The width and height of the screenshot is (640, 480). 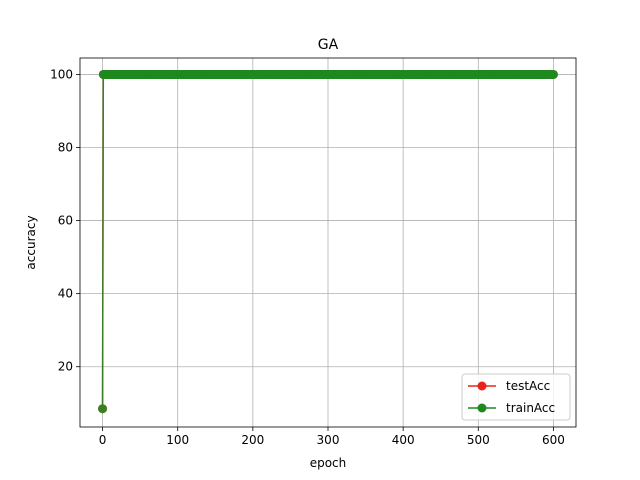 I want to click on x-tick-label: 100, so click(x=177, y=440).